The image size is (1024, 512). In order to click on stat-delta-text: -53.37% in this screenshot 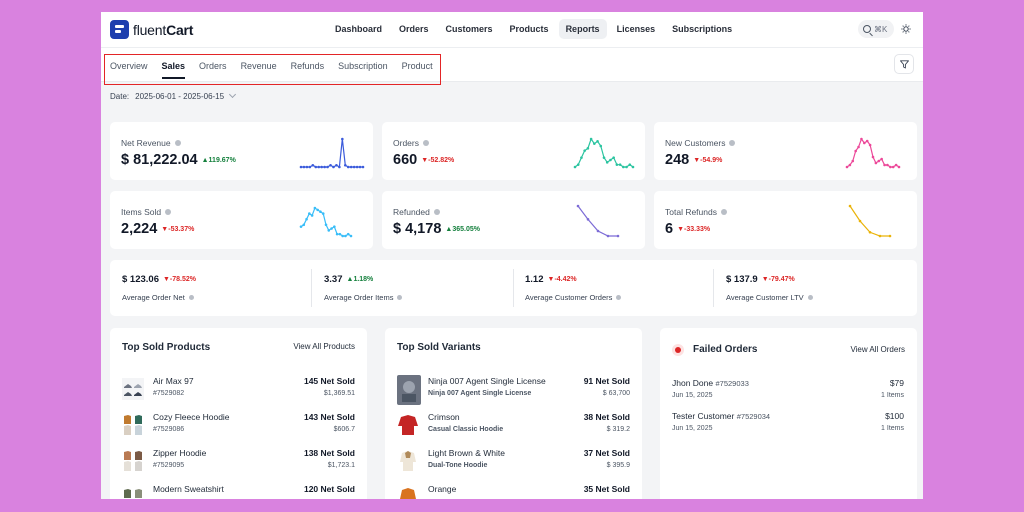, I will do `click(181, 229)`.